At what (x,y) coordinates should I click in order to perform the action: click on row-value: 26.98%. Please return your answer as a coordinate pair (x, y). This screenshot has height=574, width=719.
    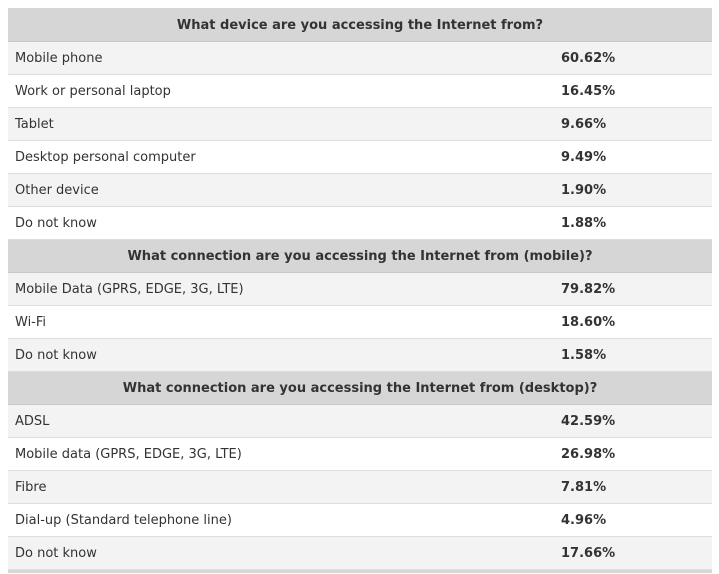
    Looking at the image, I should click on (588, 454).